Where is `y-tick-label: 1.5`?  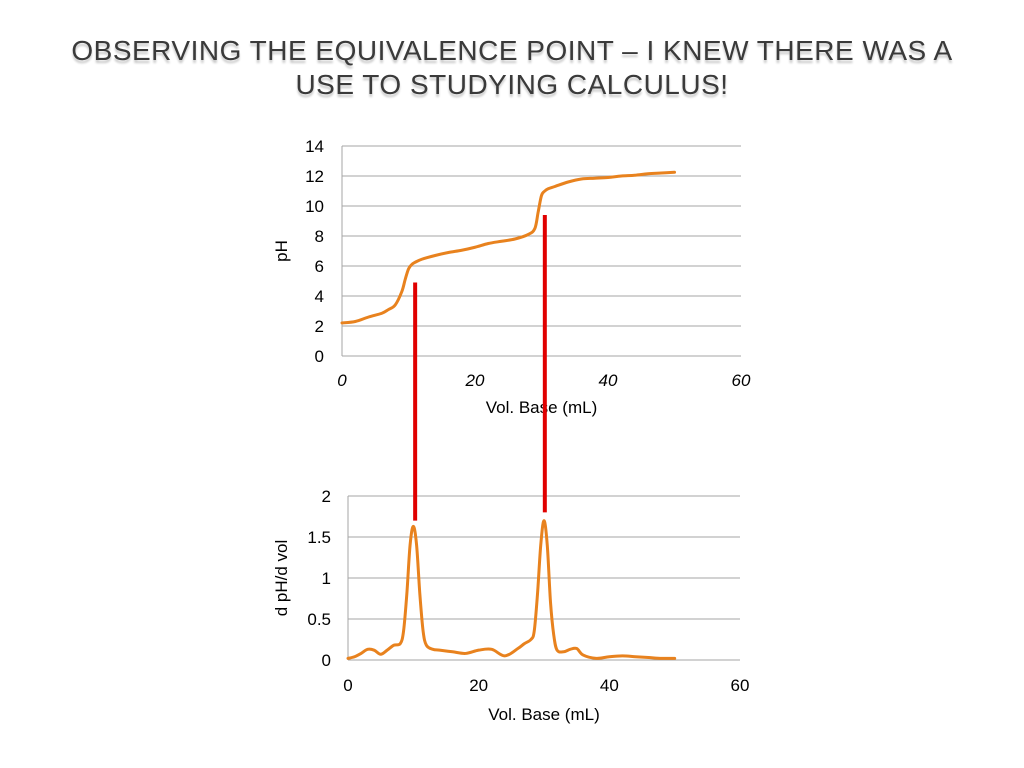 y-tick-label: 1.5 is located at coordinates (319, 537).